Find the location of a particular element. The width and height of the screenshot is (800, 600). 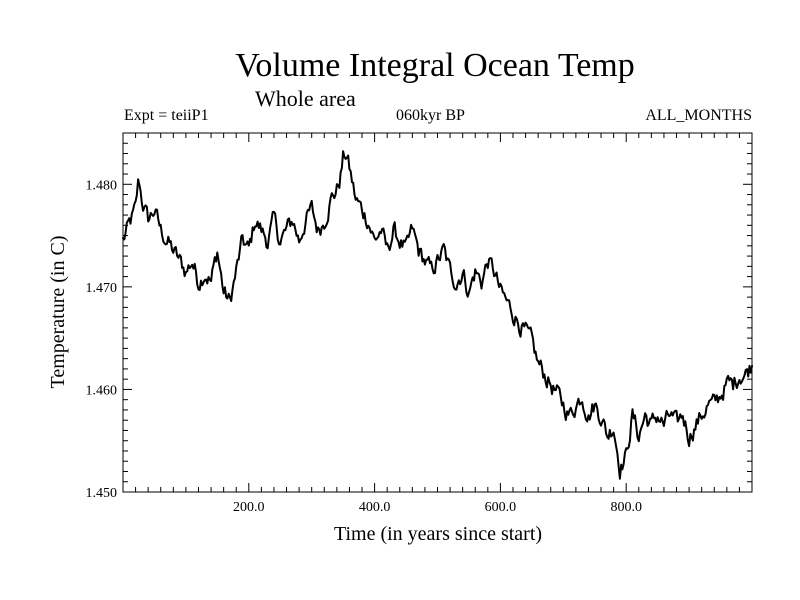

period-label: 060kyr BP is located at coordinates (430, 115).